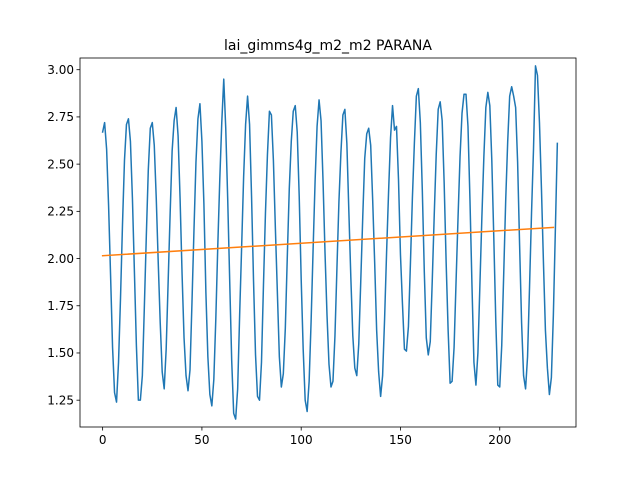 This screenshot has width=640, height=480. I want to click on trend-line, so click(328, 241).